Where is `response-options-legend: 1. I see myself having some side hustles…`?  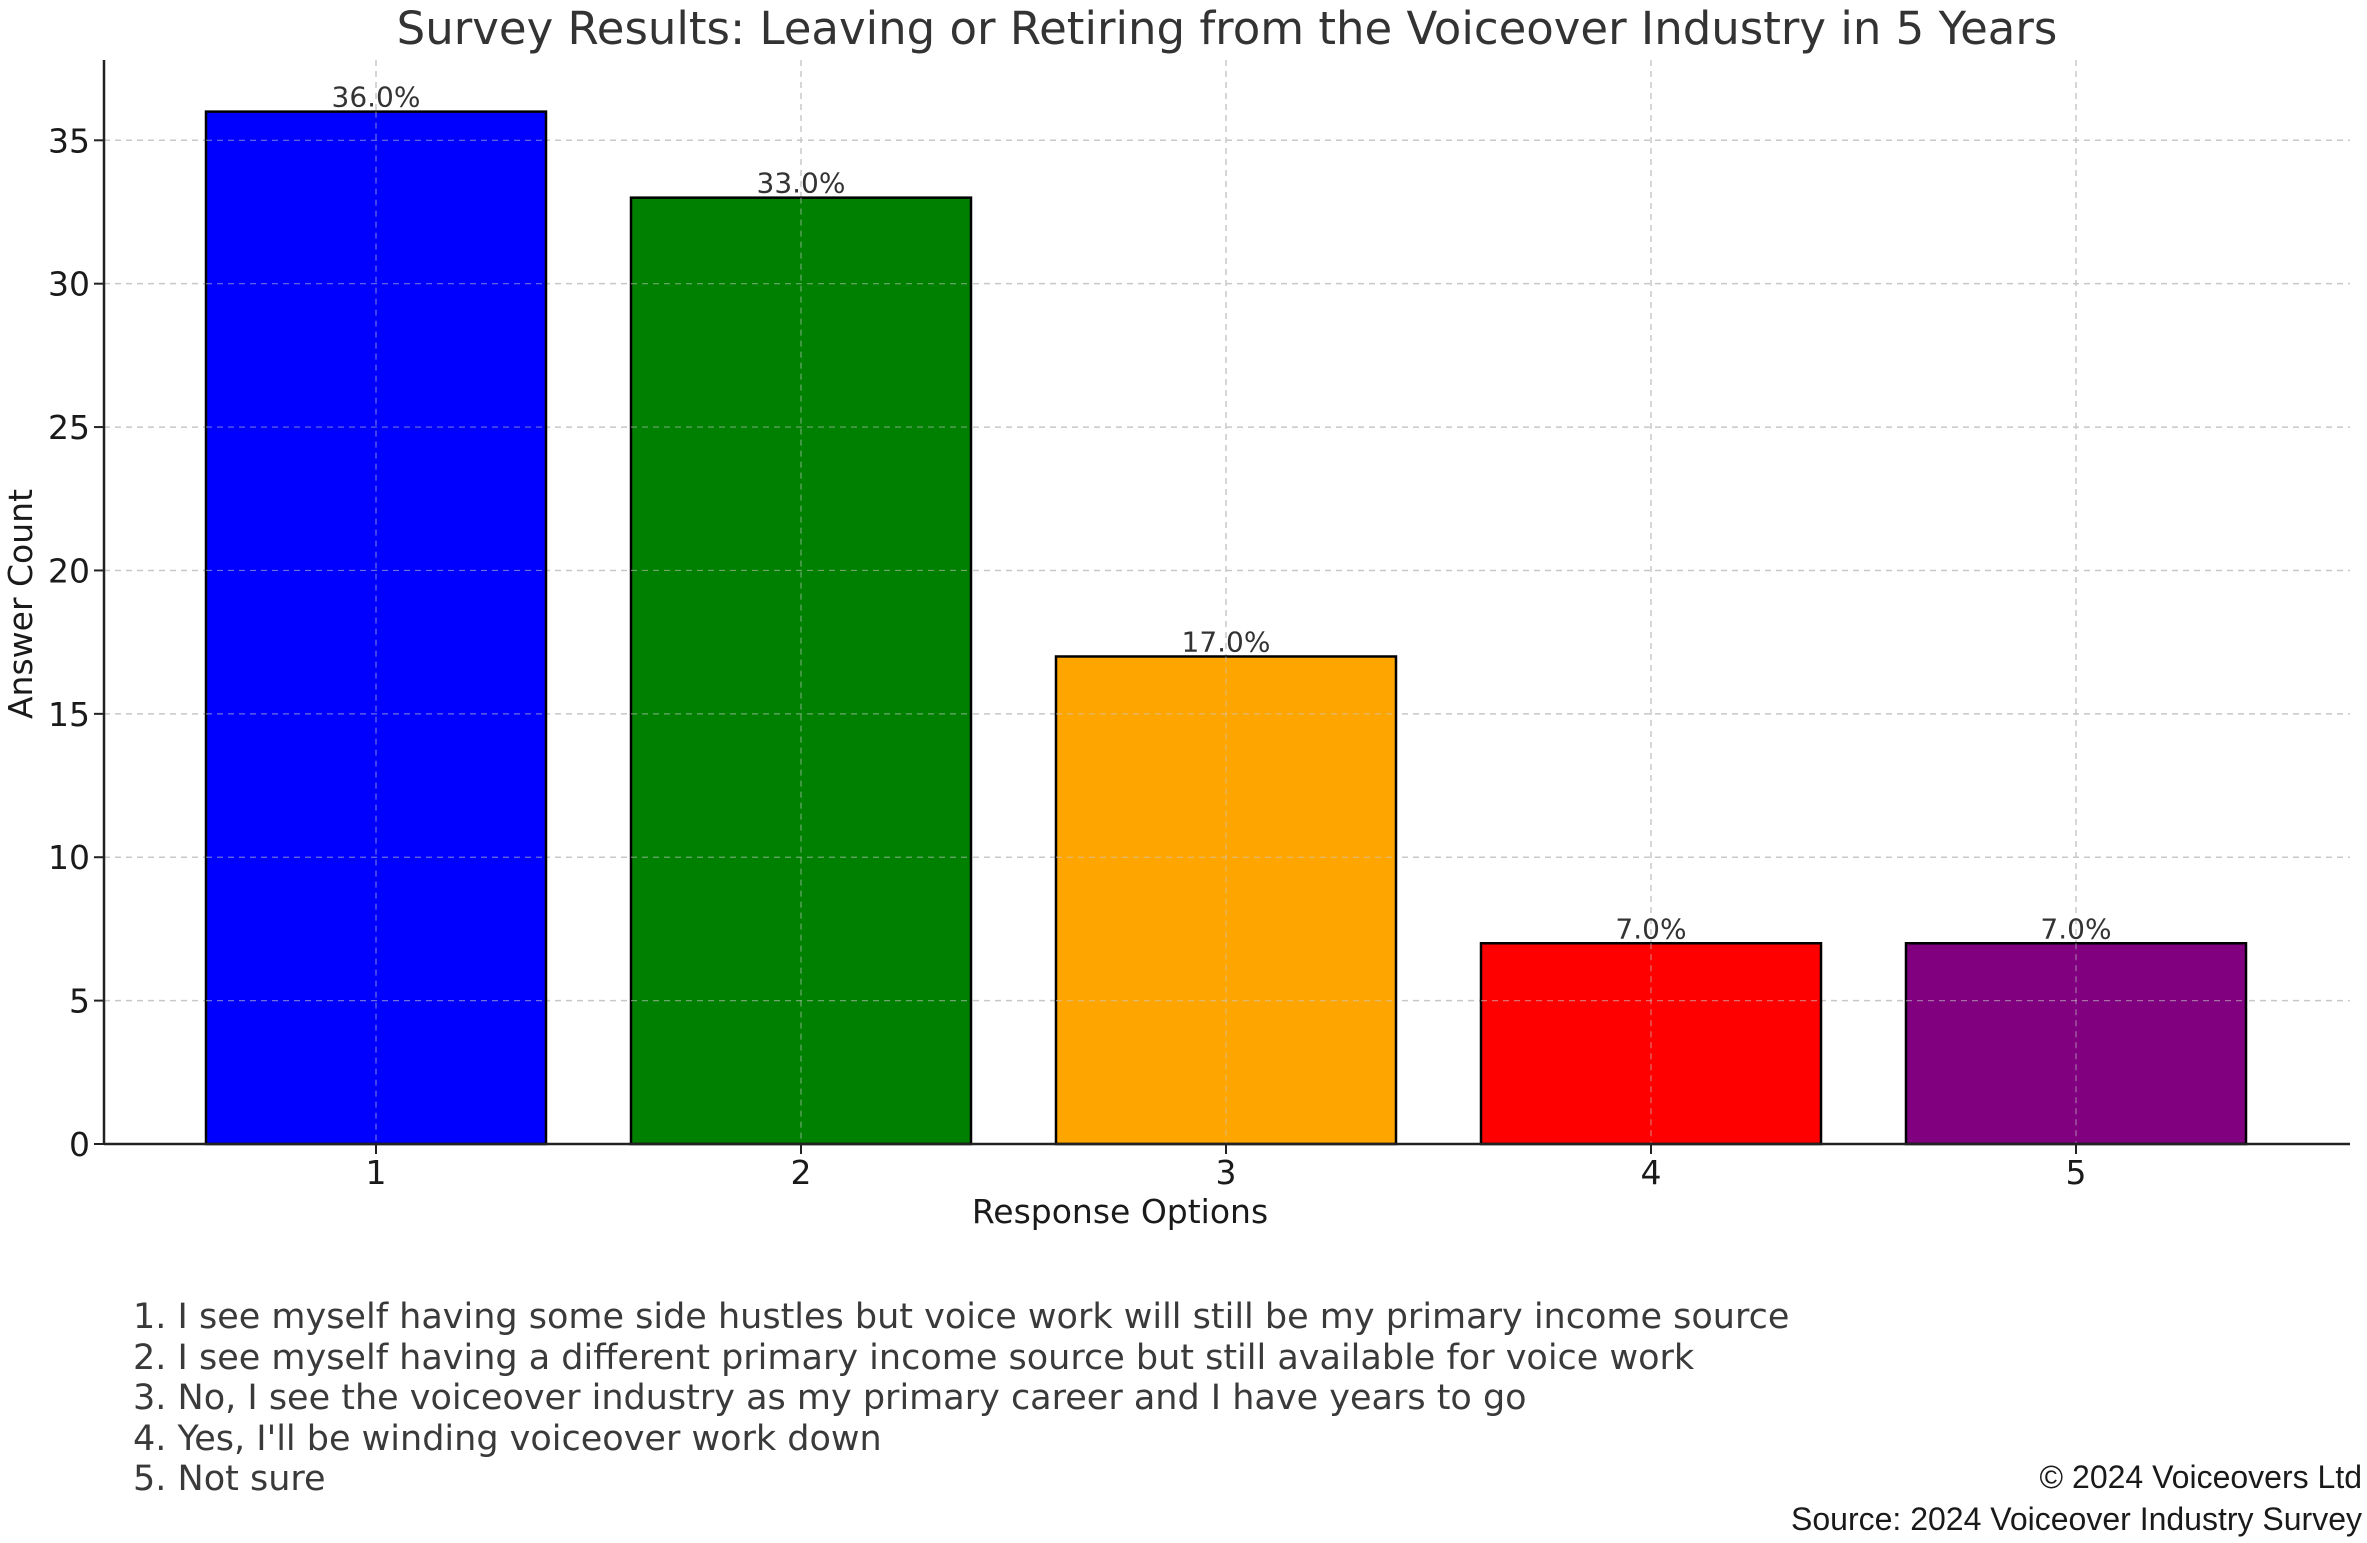
response-options-legend: 1. I see myself having some side hustles… is located at coordinates (961, 1398).